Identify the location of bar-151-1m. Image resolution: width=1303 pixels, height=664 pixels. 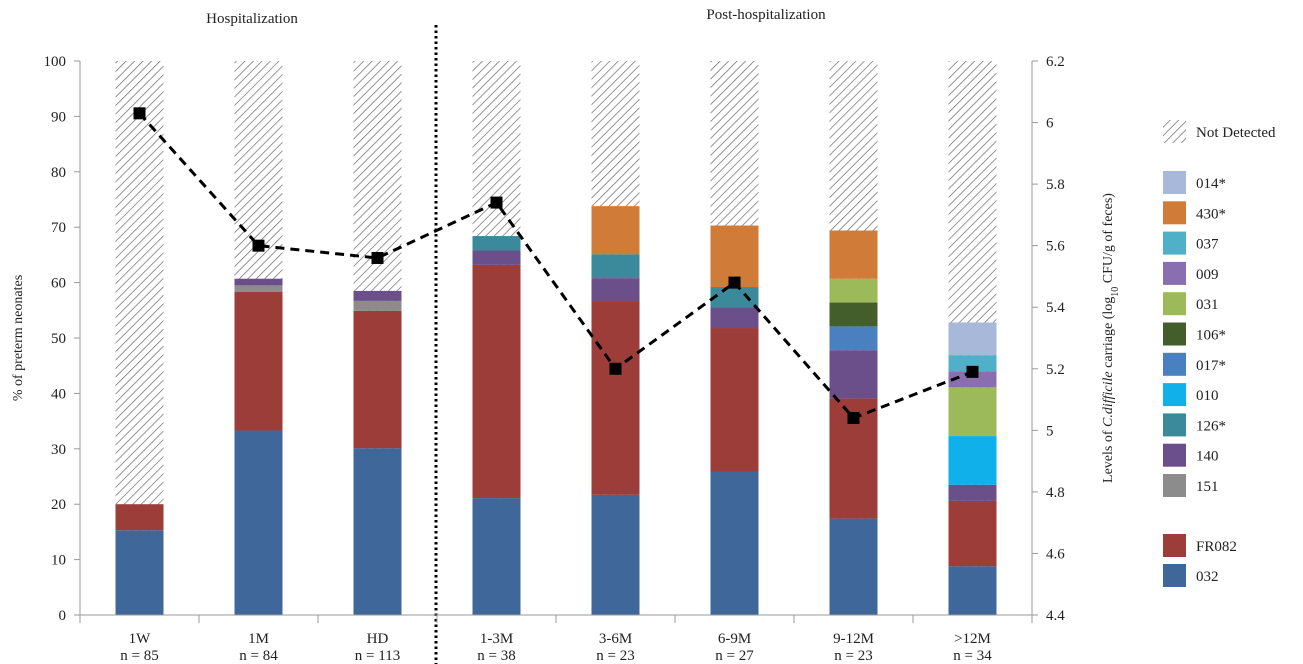
(258, 289).